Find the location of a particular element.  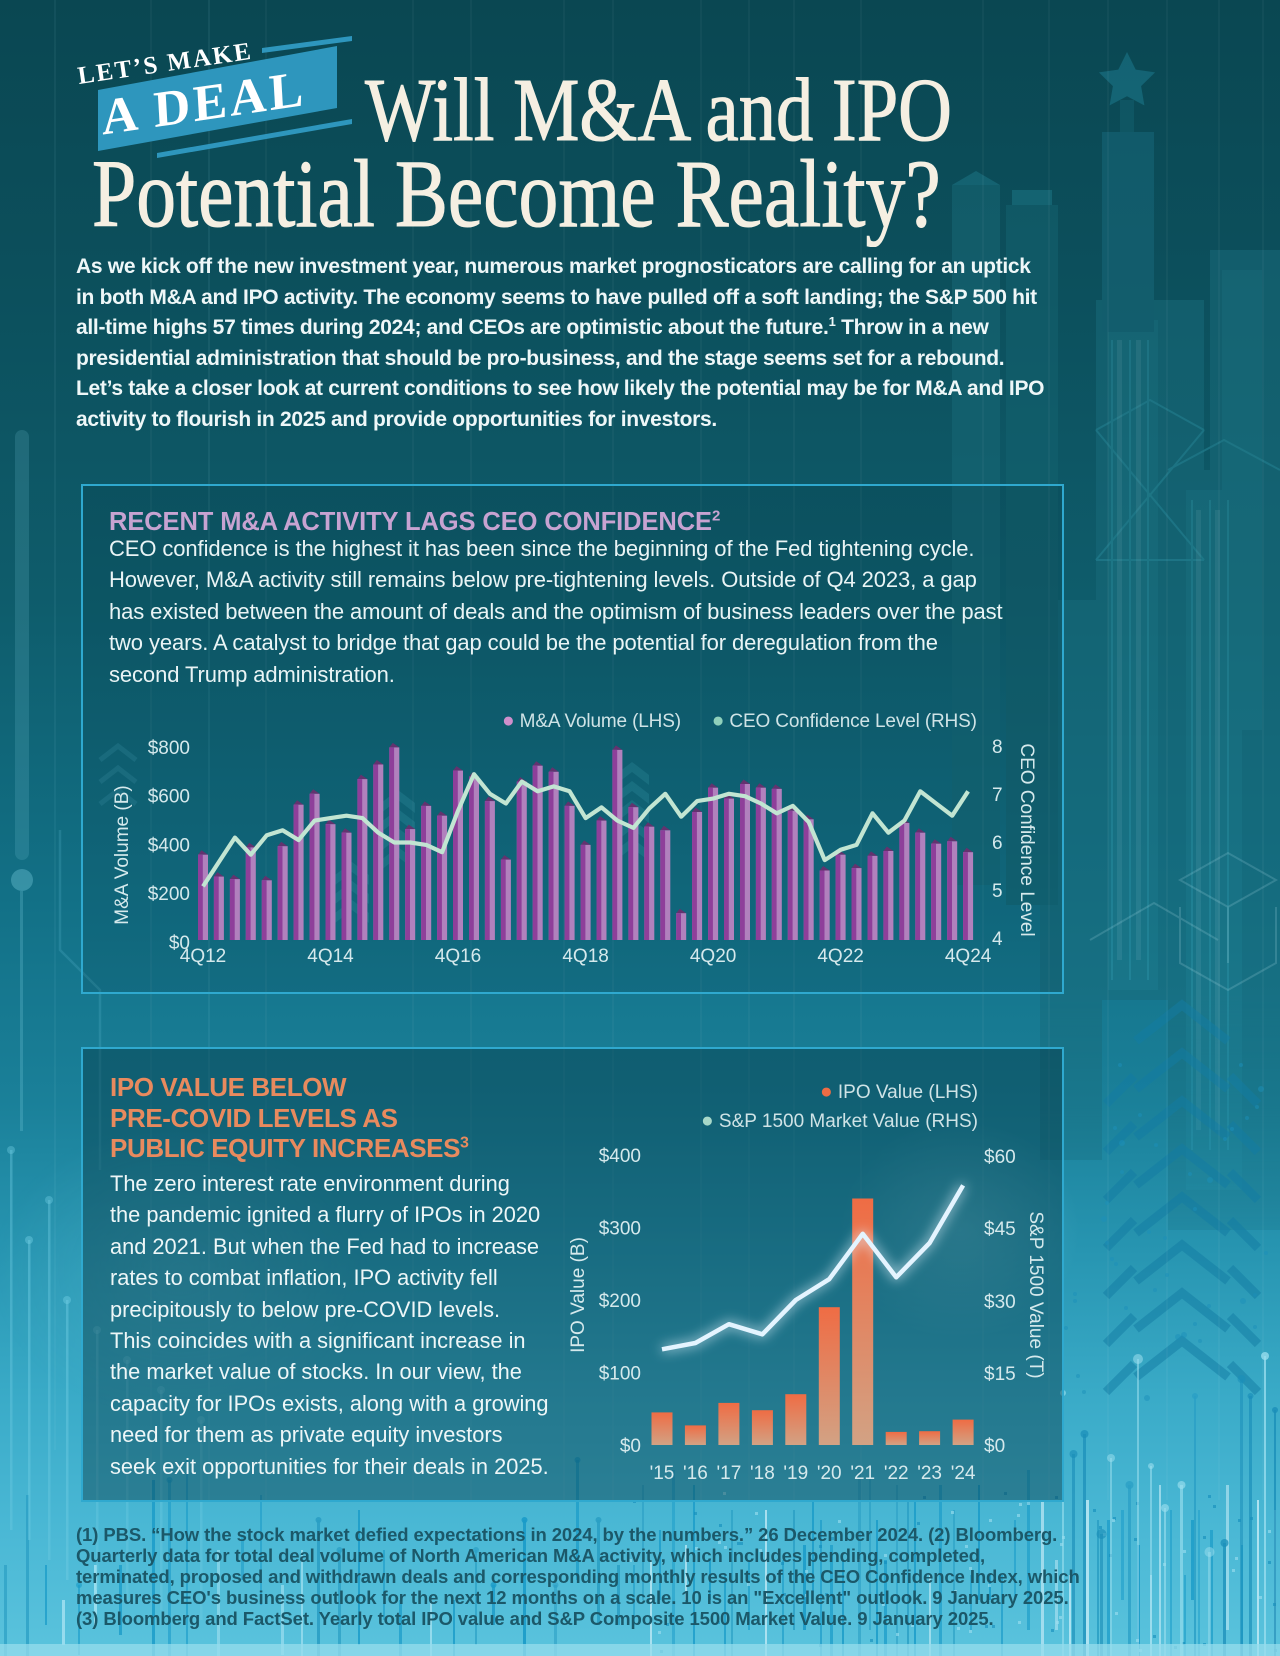

svg-text: '16 is located at coordinates (695, 1473).